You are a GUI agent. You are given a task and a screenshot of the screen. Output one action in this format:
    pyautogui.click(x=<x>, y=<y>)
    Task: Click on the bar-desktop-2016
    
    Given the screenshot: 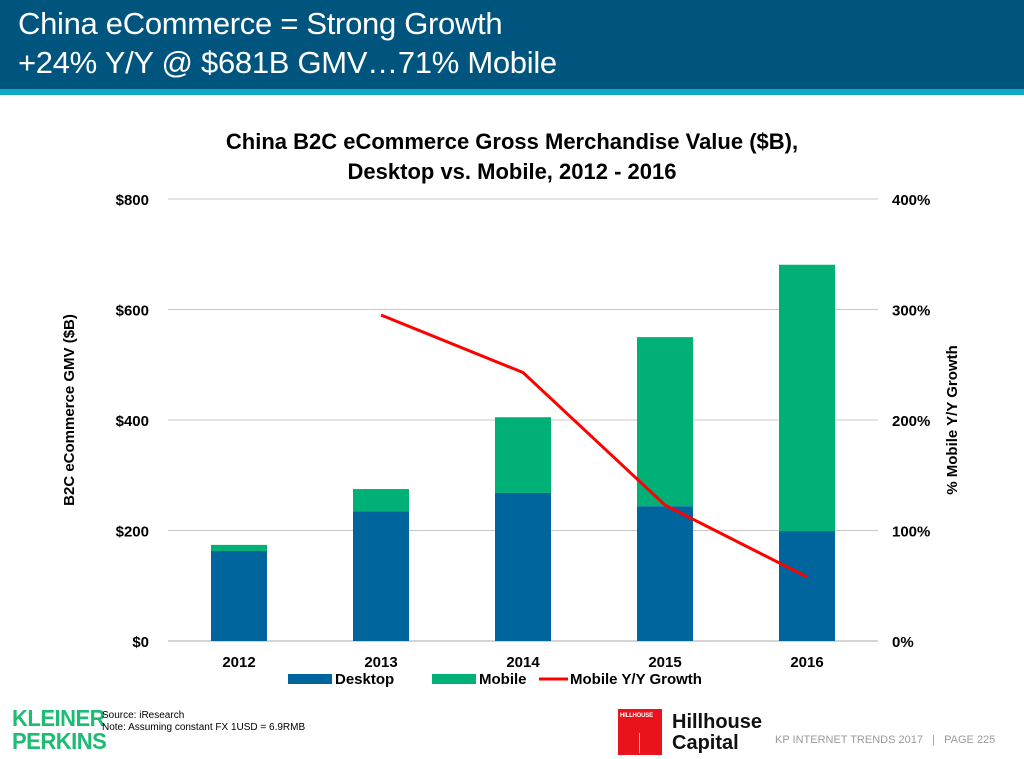 What is the action you would take?
    pyautogui.click(x=807, y=586)
    